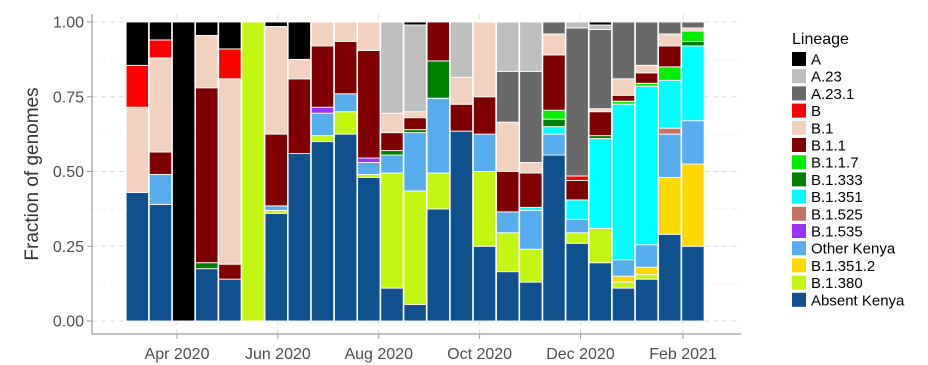  I want to click on legend-label: A.23.1, so click(832, 94).